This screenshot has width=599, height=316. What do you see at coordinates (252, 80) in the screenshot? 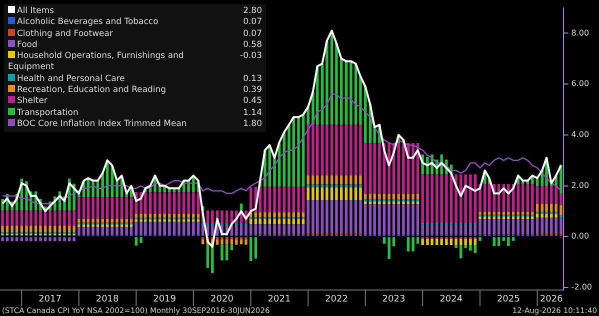
I see `annotation: 0.13` at bounding box center [252, 80].